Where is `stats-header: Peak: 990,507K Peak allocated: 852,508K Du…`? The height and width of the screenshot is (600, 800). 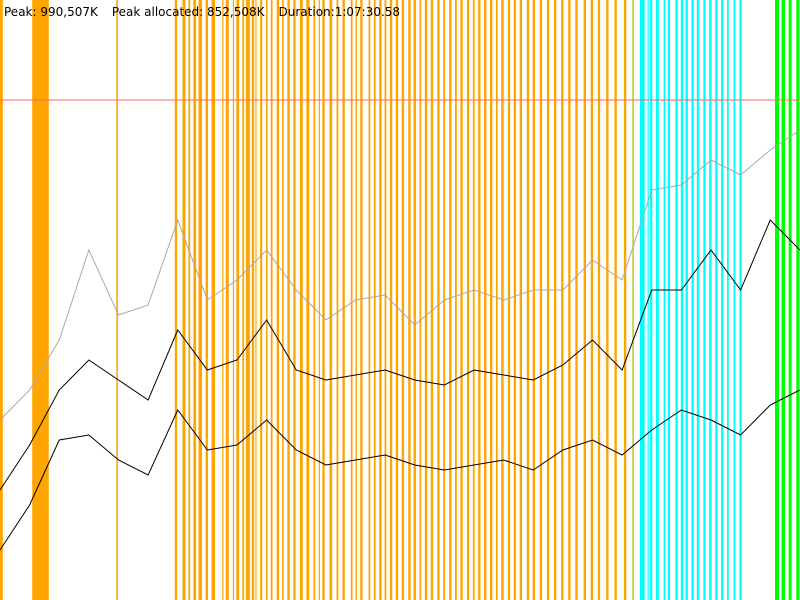 stats-header: Peak: 990,507K Peak allocated: 852,508K Du… is located at coordinates (202, 12).